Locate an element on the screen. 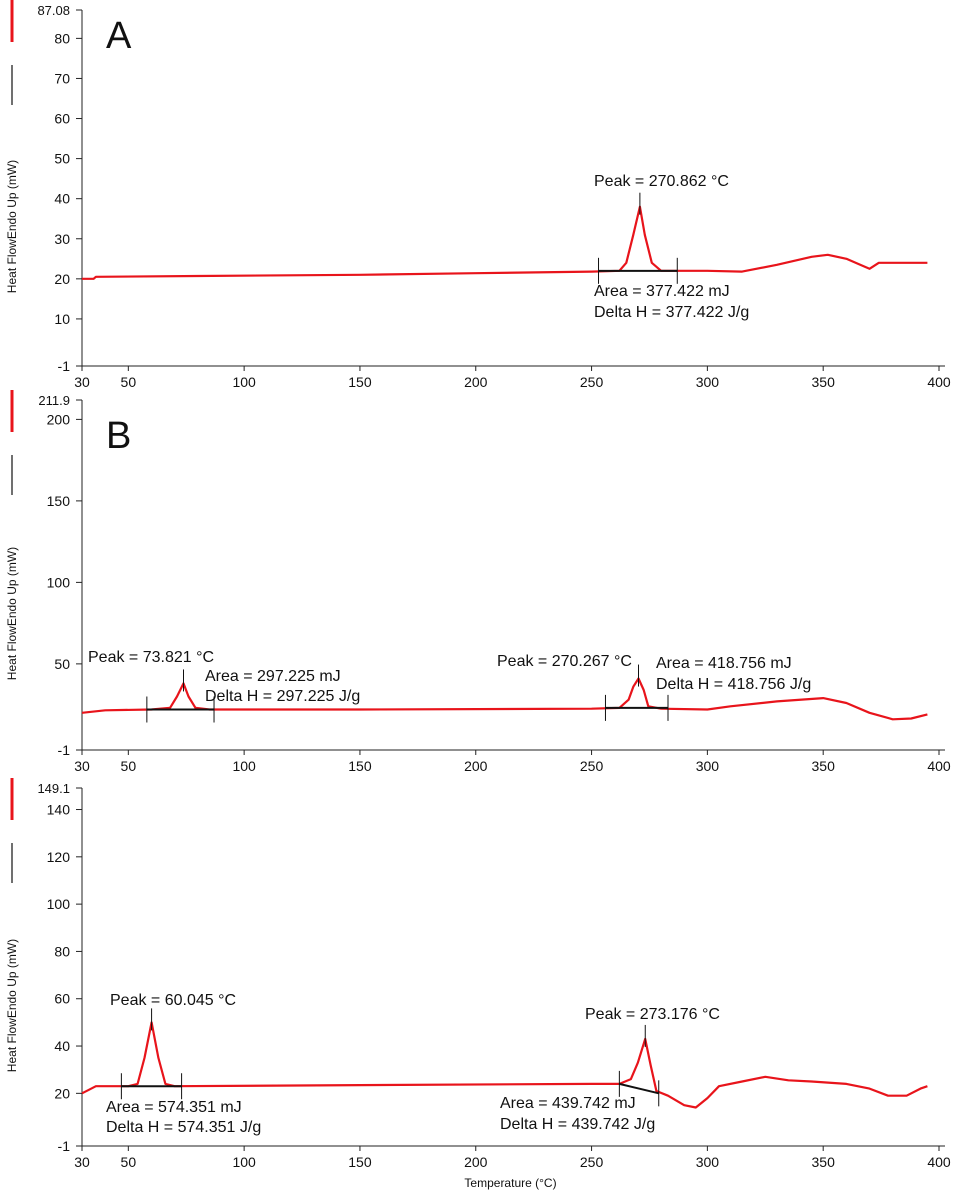 The height and width of the screenshot is (1190, 960). y-tick-label: 30 is located at coordinates (62, 239).